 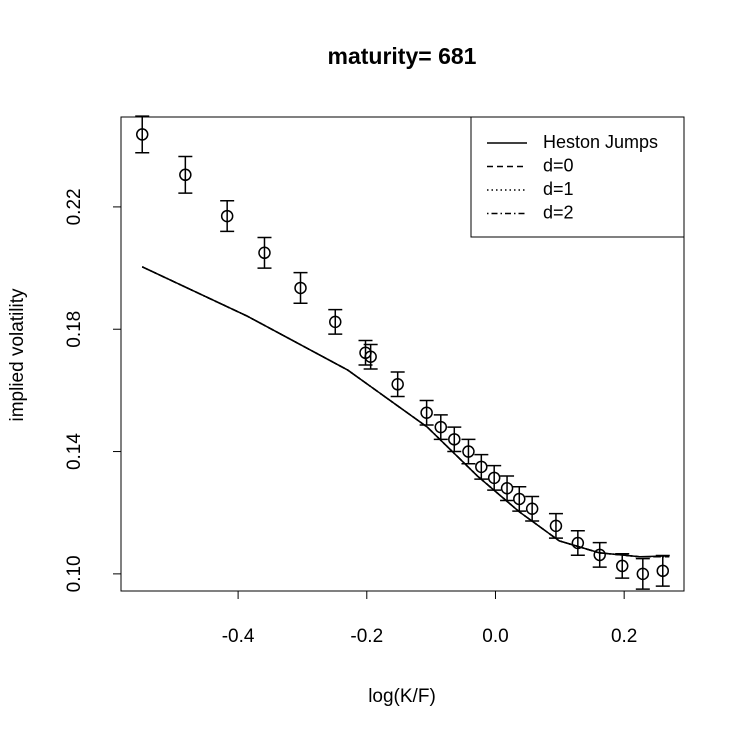 What do you see at coordinates (600, 142) in the screenshot?
I see `legend-label: Heston Jumps` at bounding box center [600, 142].